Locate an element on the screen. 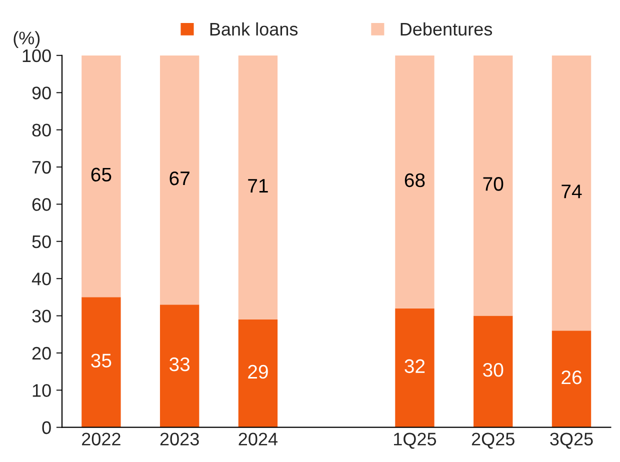  y-tick-label: 50 is located at coordinates (41, 241).